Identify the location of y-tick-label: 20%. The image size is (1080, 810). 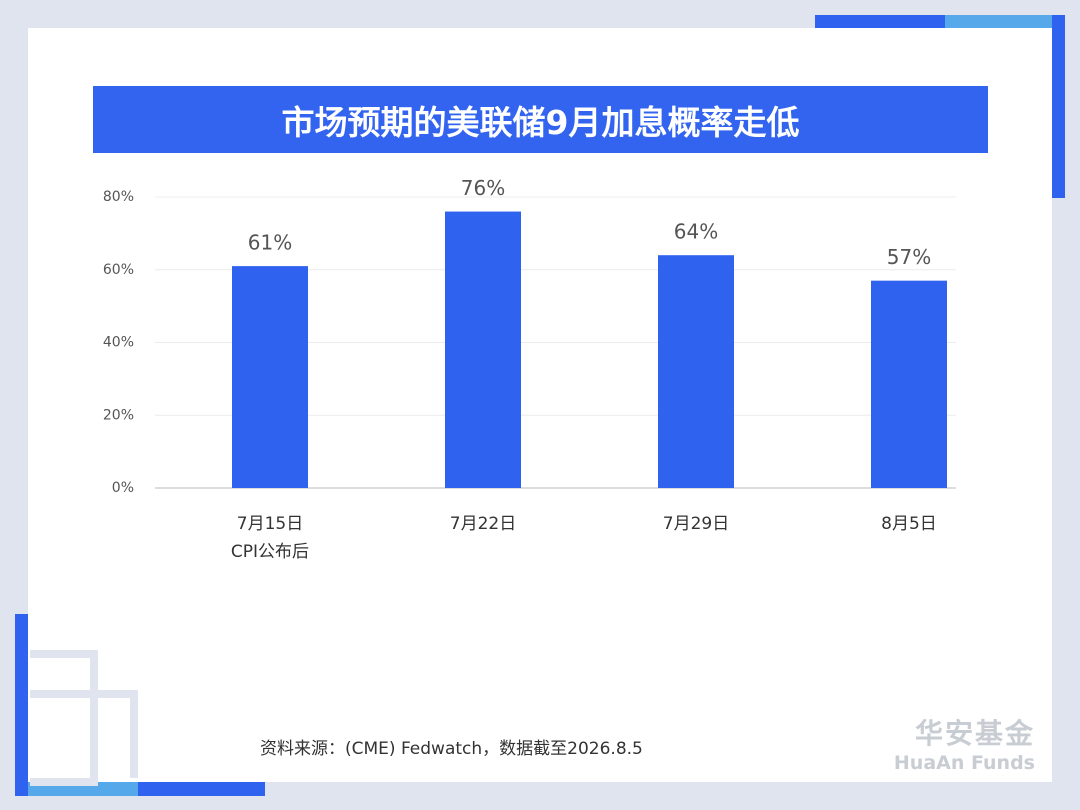
(118, 415).